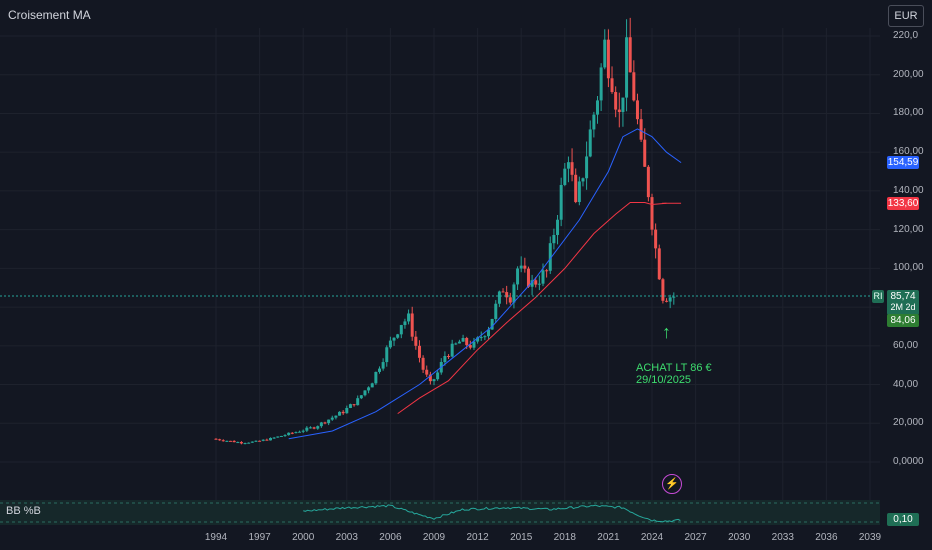  I want to click on indicator-value-badge: 0,10, so click(903, 519).